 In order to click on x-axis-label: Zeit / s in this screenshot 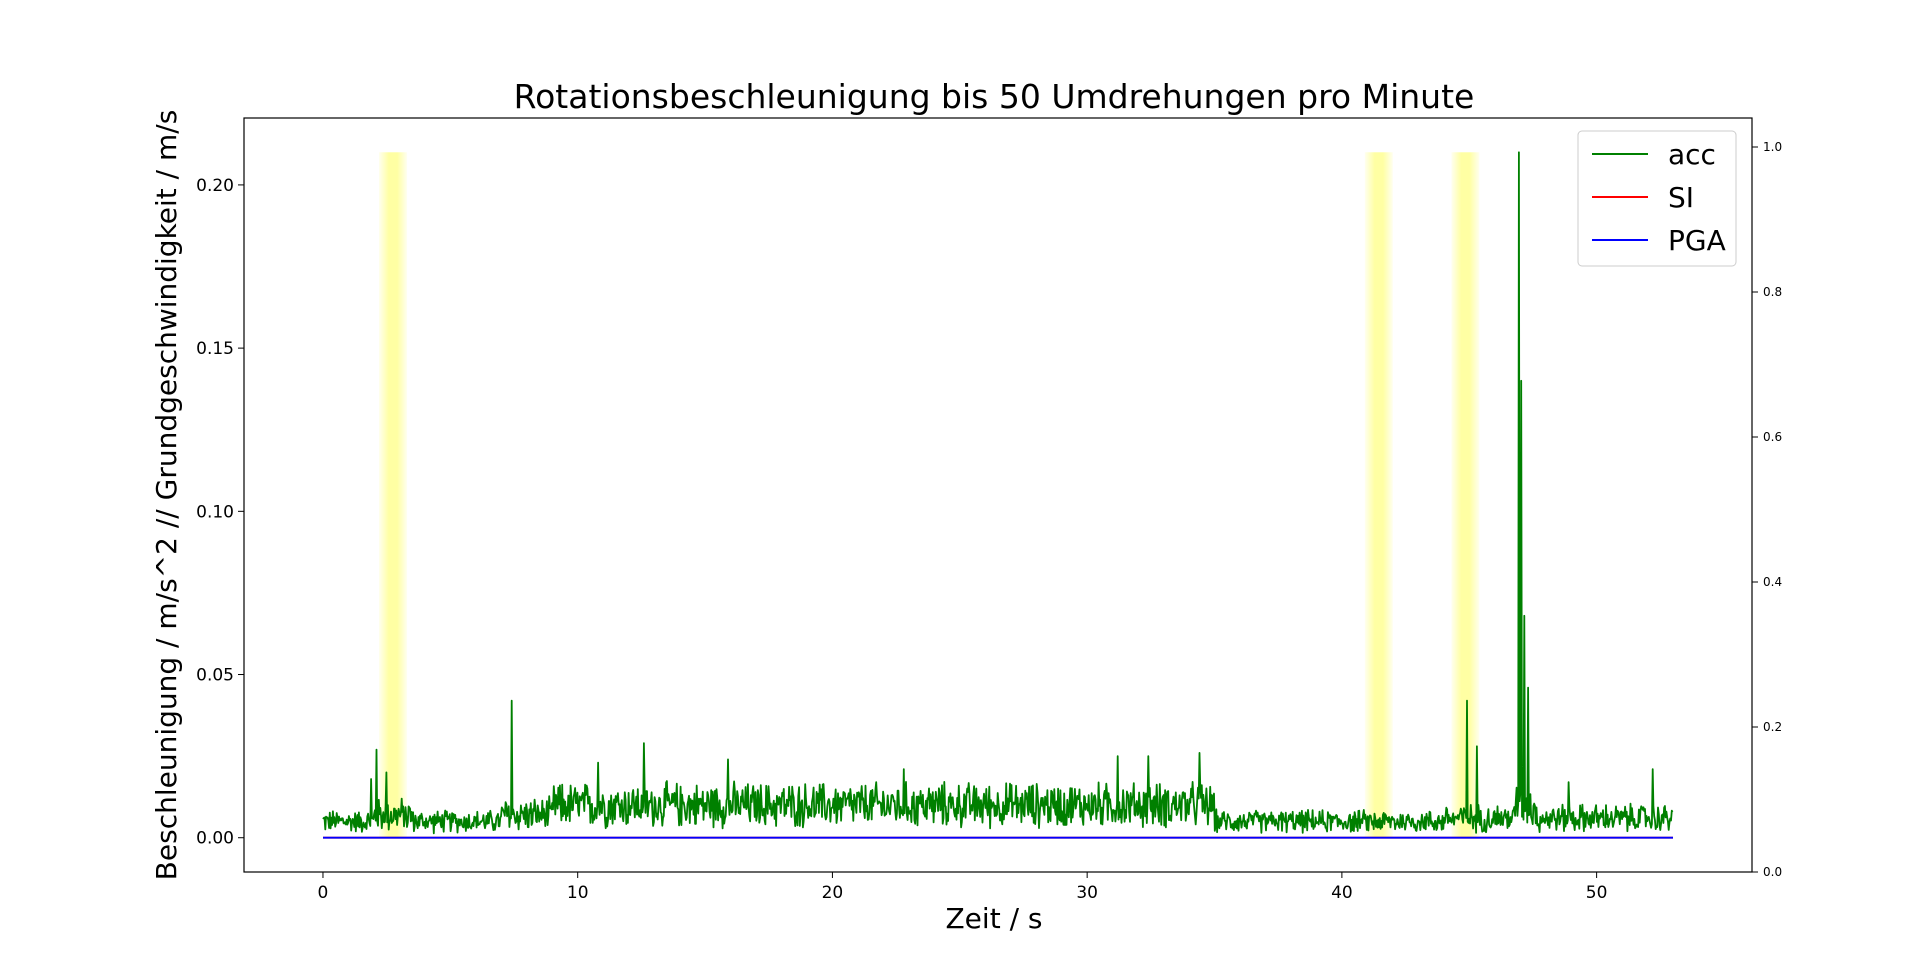, I will do `click(994, 918)`.